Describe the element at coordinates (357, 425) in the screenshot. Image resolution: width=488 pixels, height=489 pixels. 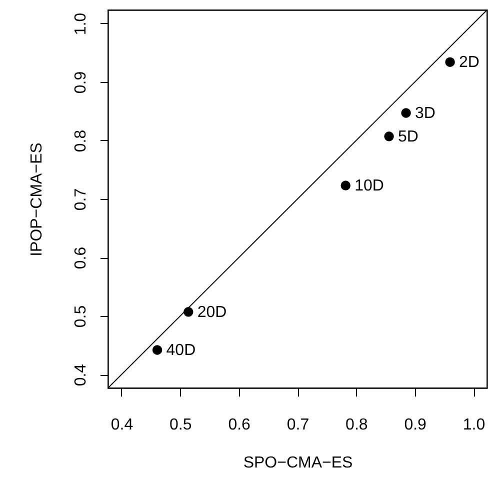
I see `x-tick-label: 0.8` at that location.